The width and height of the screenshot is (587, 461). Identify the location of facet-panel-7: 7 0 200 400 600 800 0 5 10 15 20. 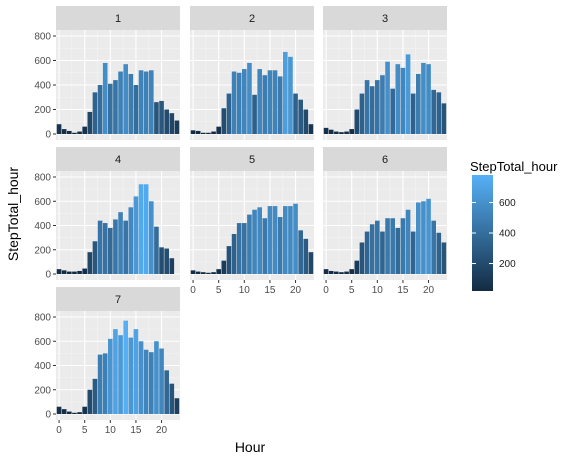
(107, 361).